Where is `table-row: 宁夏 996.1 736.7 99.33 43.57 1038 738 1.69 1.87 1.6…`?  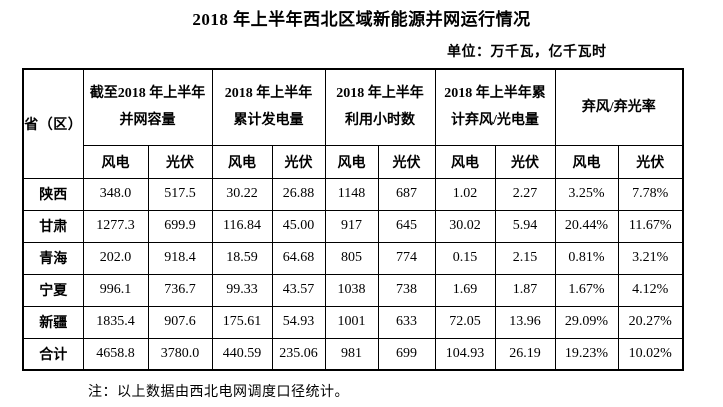 table-row: 宁夏 996.1 736.7 99.33 43.57 1038 738 1.69 1.87 1.6… is located at coordinates (353, 290).